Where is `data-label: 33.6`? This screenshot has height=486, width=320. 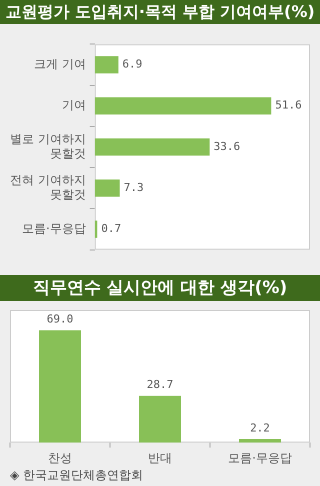
data-label: 33.6 is located at coordinates (227, 146).